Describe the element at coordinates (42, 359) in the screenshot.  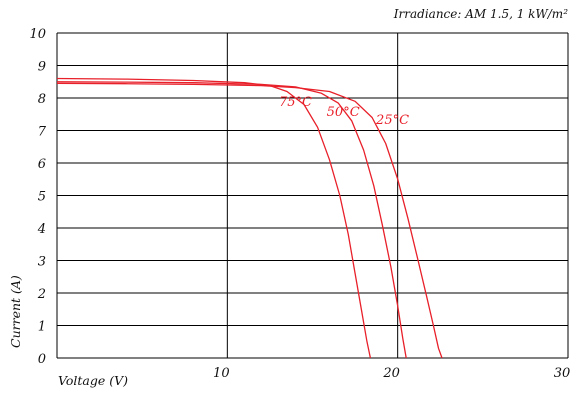
I see `y-tick-label: 0` at that location.